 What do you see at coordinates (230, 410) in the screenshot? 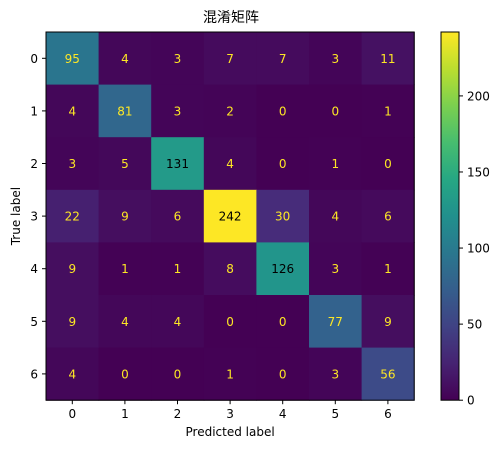
I see `x-axis-ticks: 0 1 2 3 4 5 6` at bounding box center [230, 410].